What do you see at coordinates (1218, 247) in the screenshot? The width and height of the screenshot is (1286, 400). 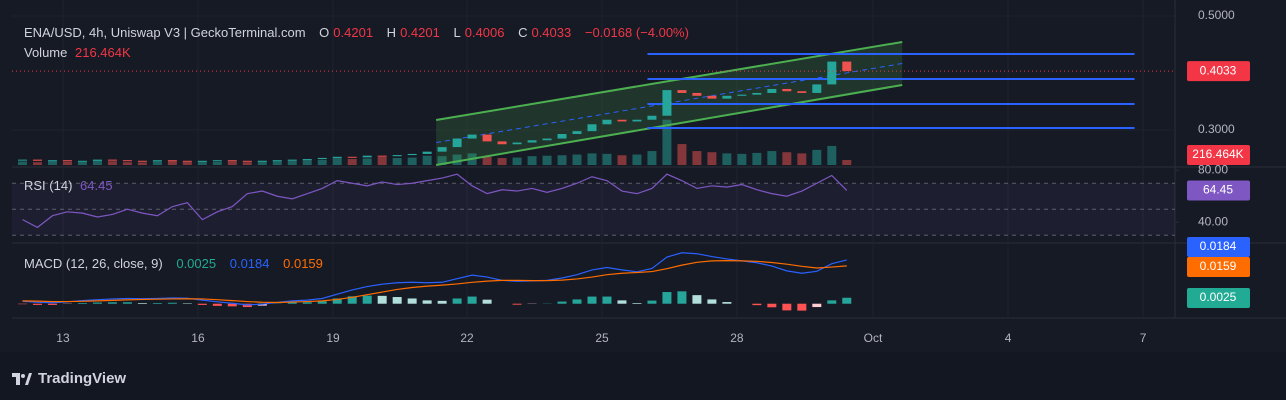 I see `macd-badge-bg` at bounding box center [1218, 247].